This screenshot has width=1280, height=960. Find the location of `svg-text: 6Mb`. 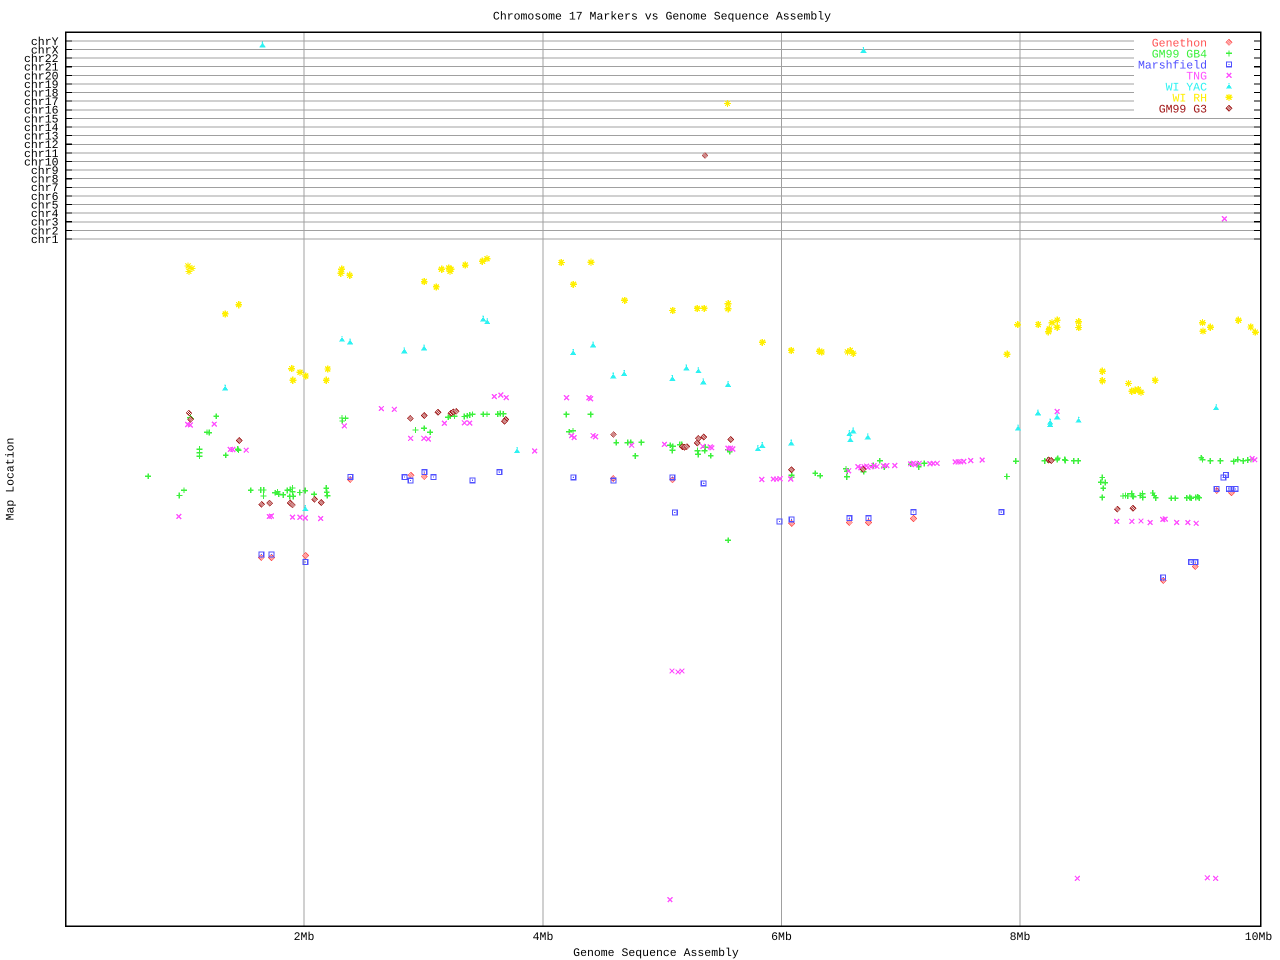

svg-text: 6Mb is located at coordinates (781, 937).